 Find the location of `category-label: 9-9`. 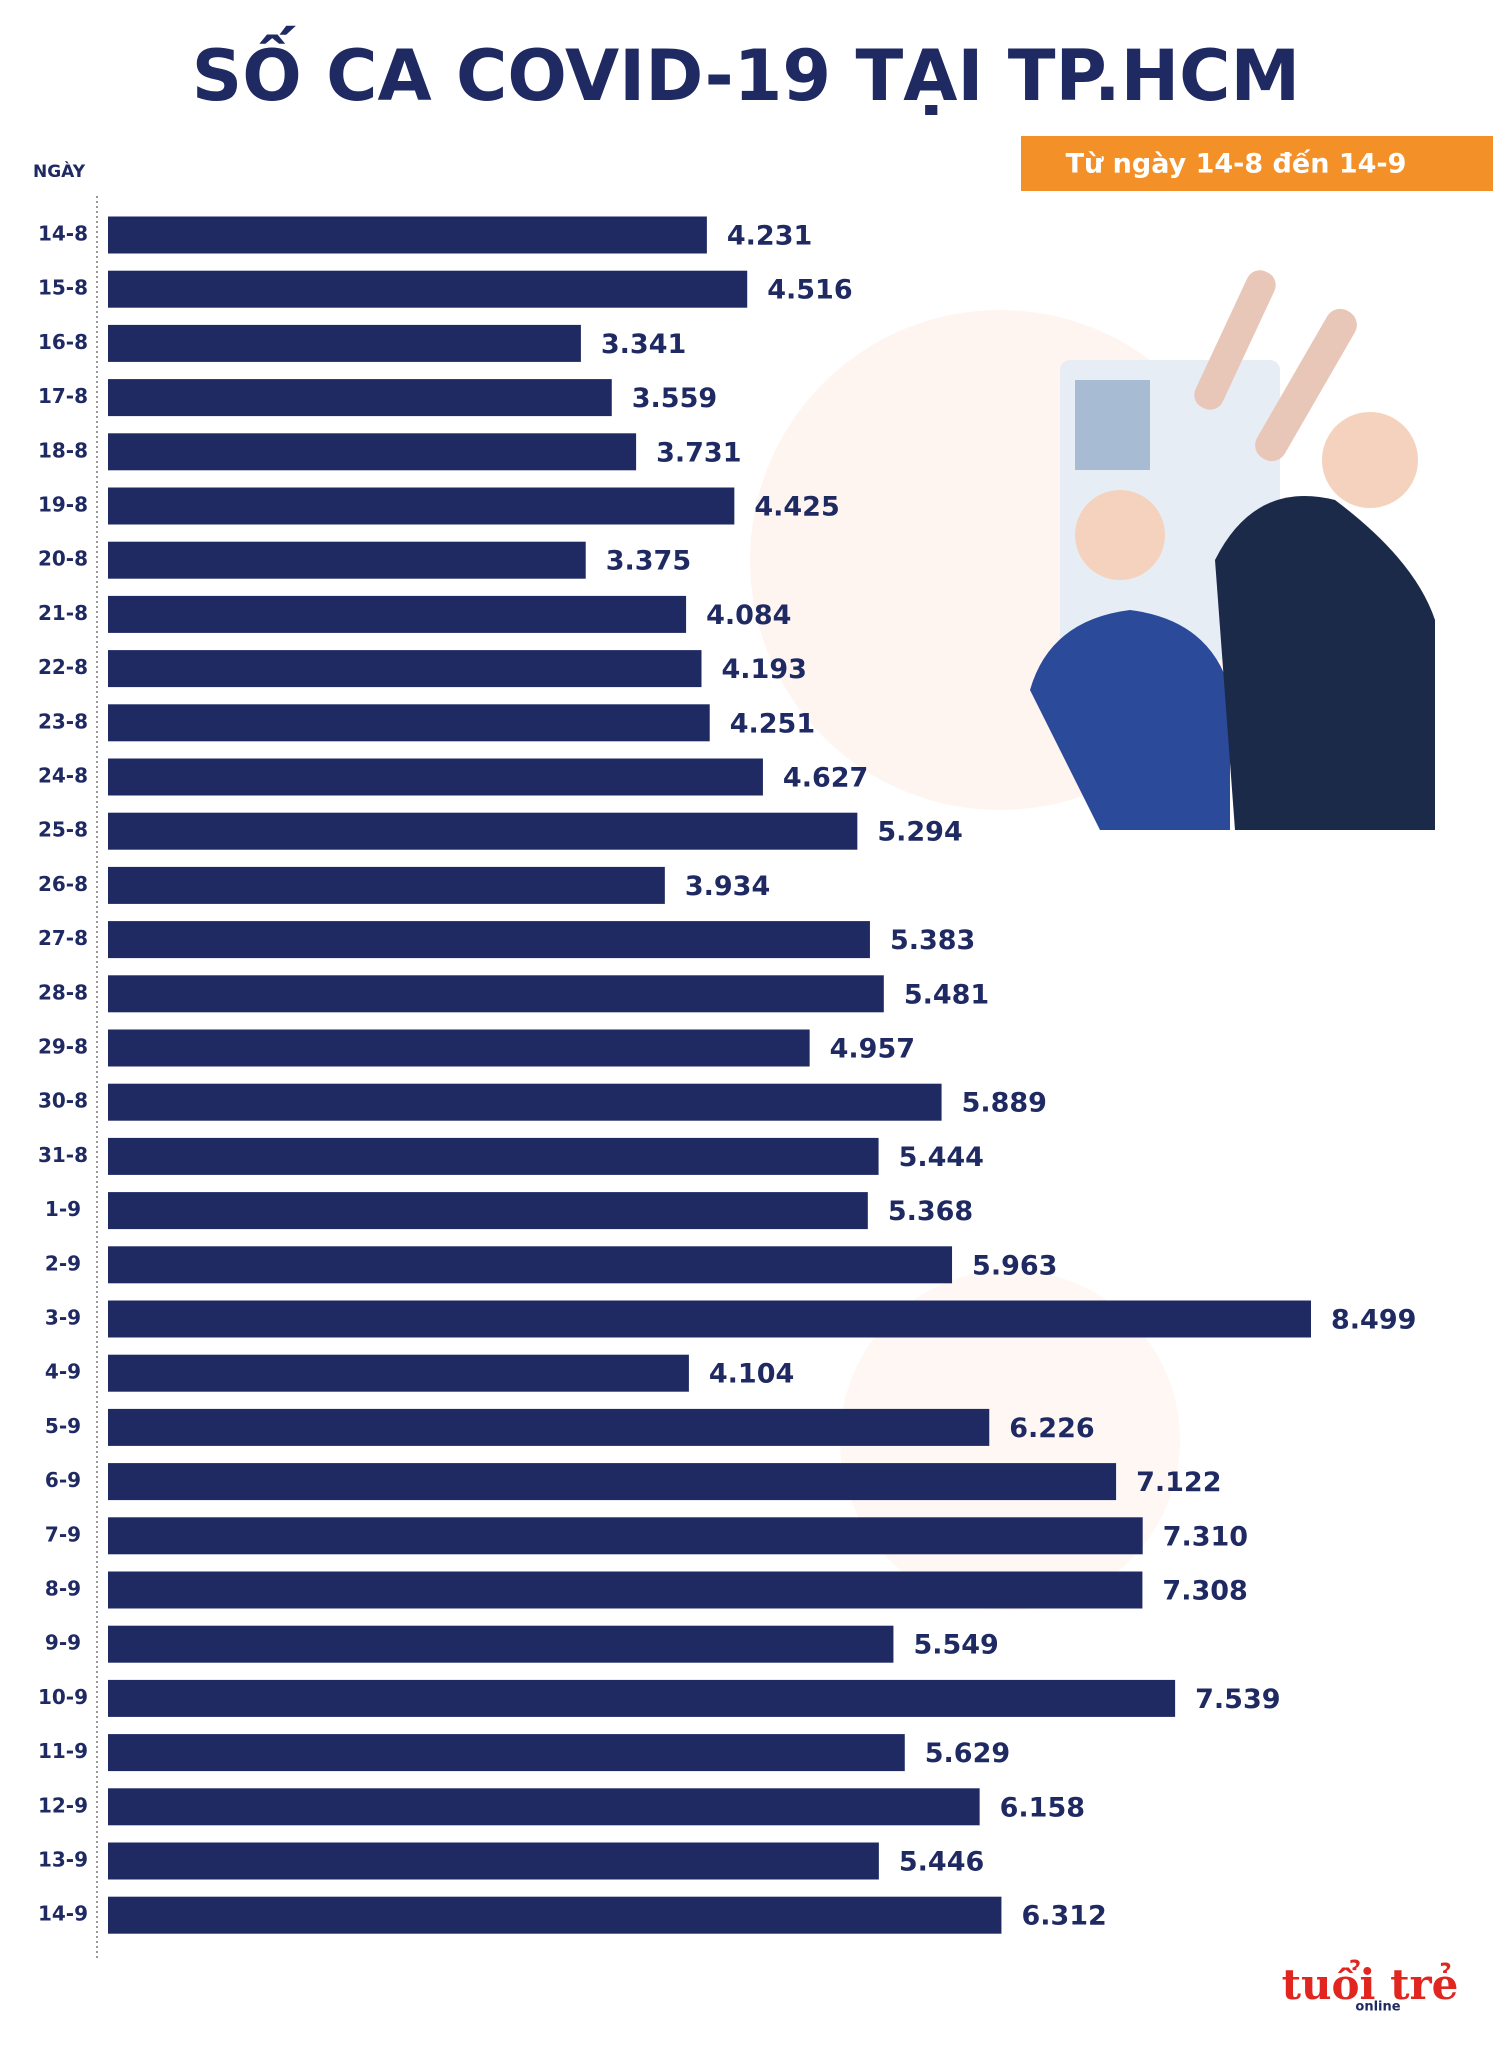

category-label: 9-9 is located at coordinates (63, 1643).